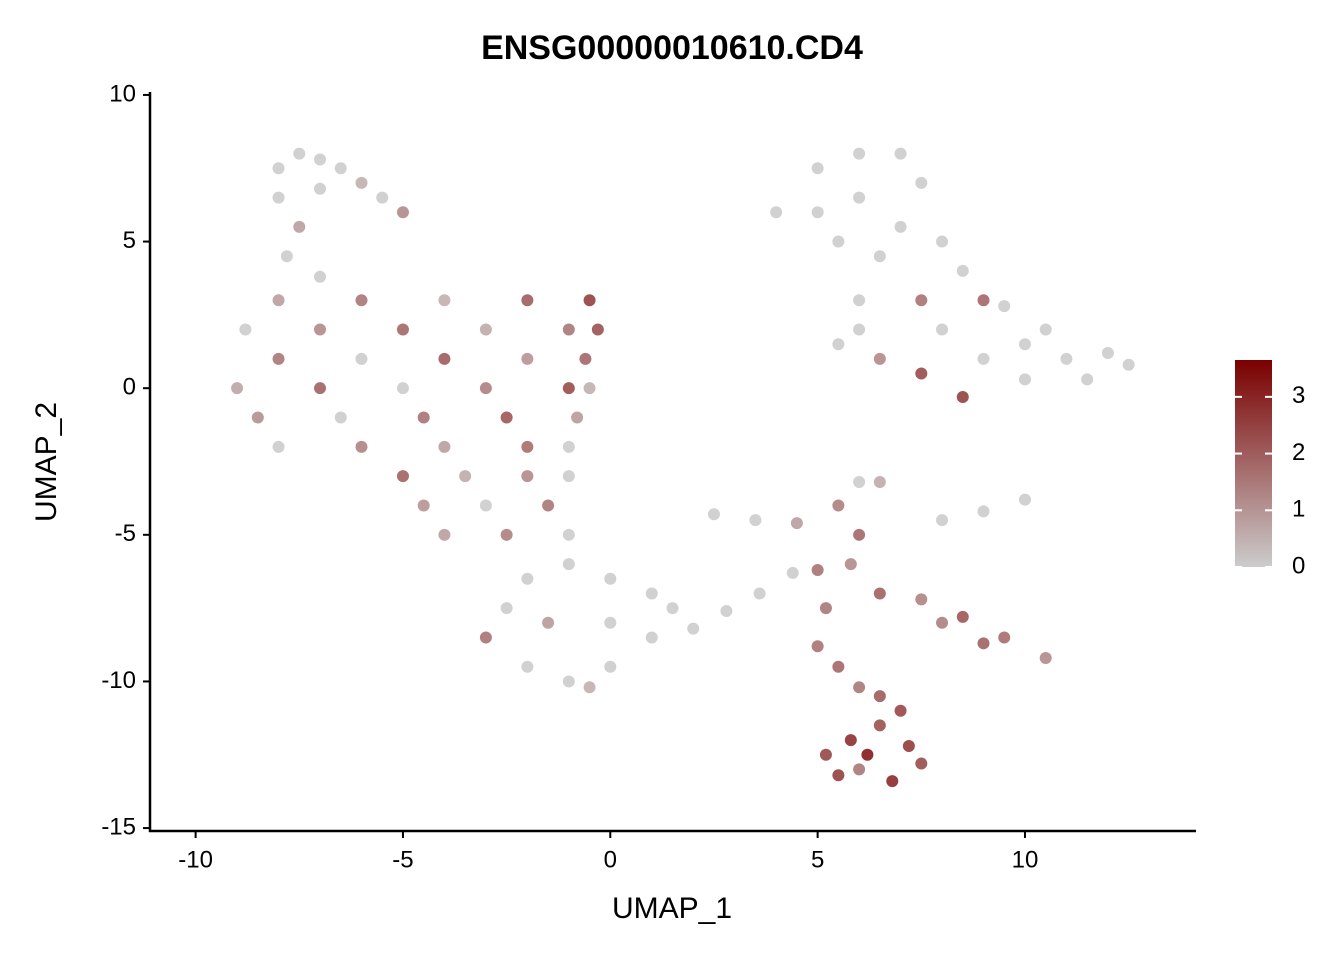  I want to click on x-tick-label: -5, so click(402, 859).